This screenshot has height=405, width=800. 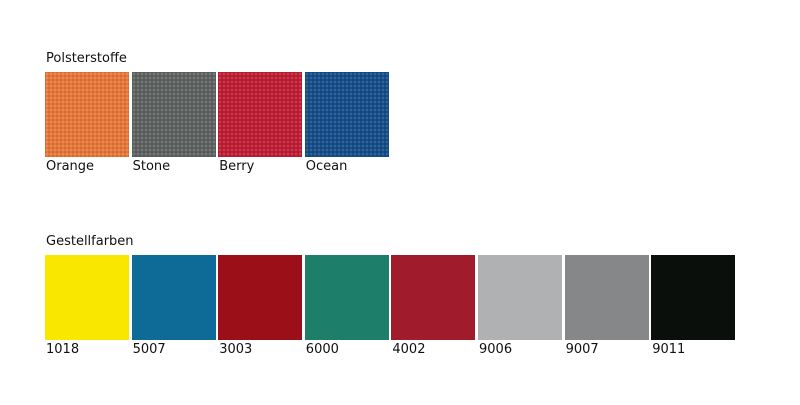 I want to click on swatch-label: 9006, so click(x=496, y=349).